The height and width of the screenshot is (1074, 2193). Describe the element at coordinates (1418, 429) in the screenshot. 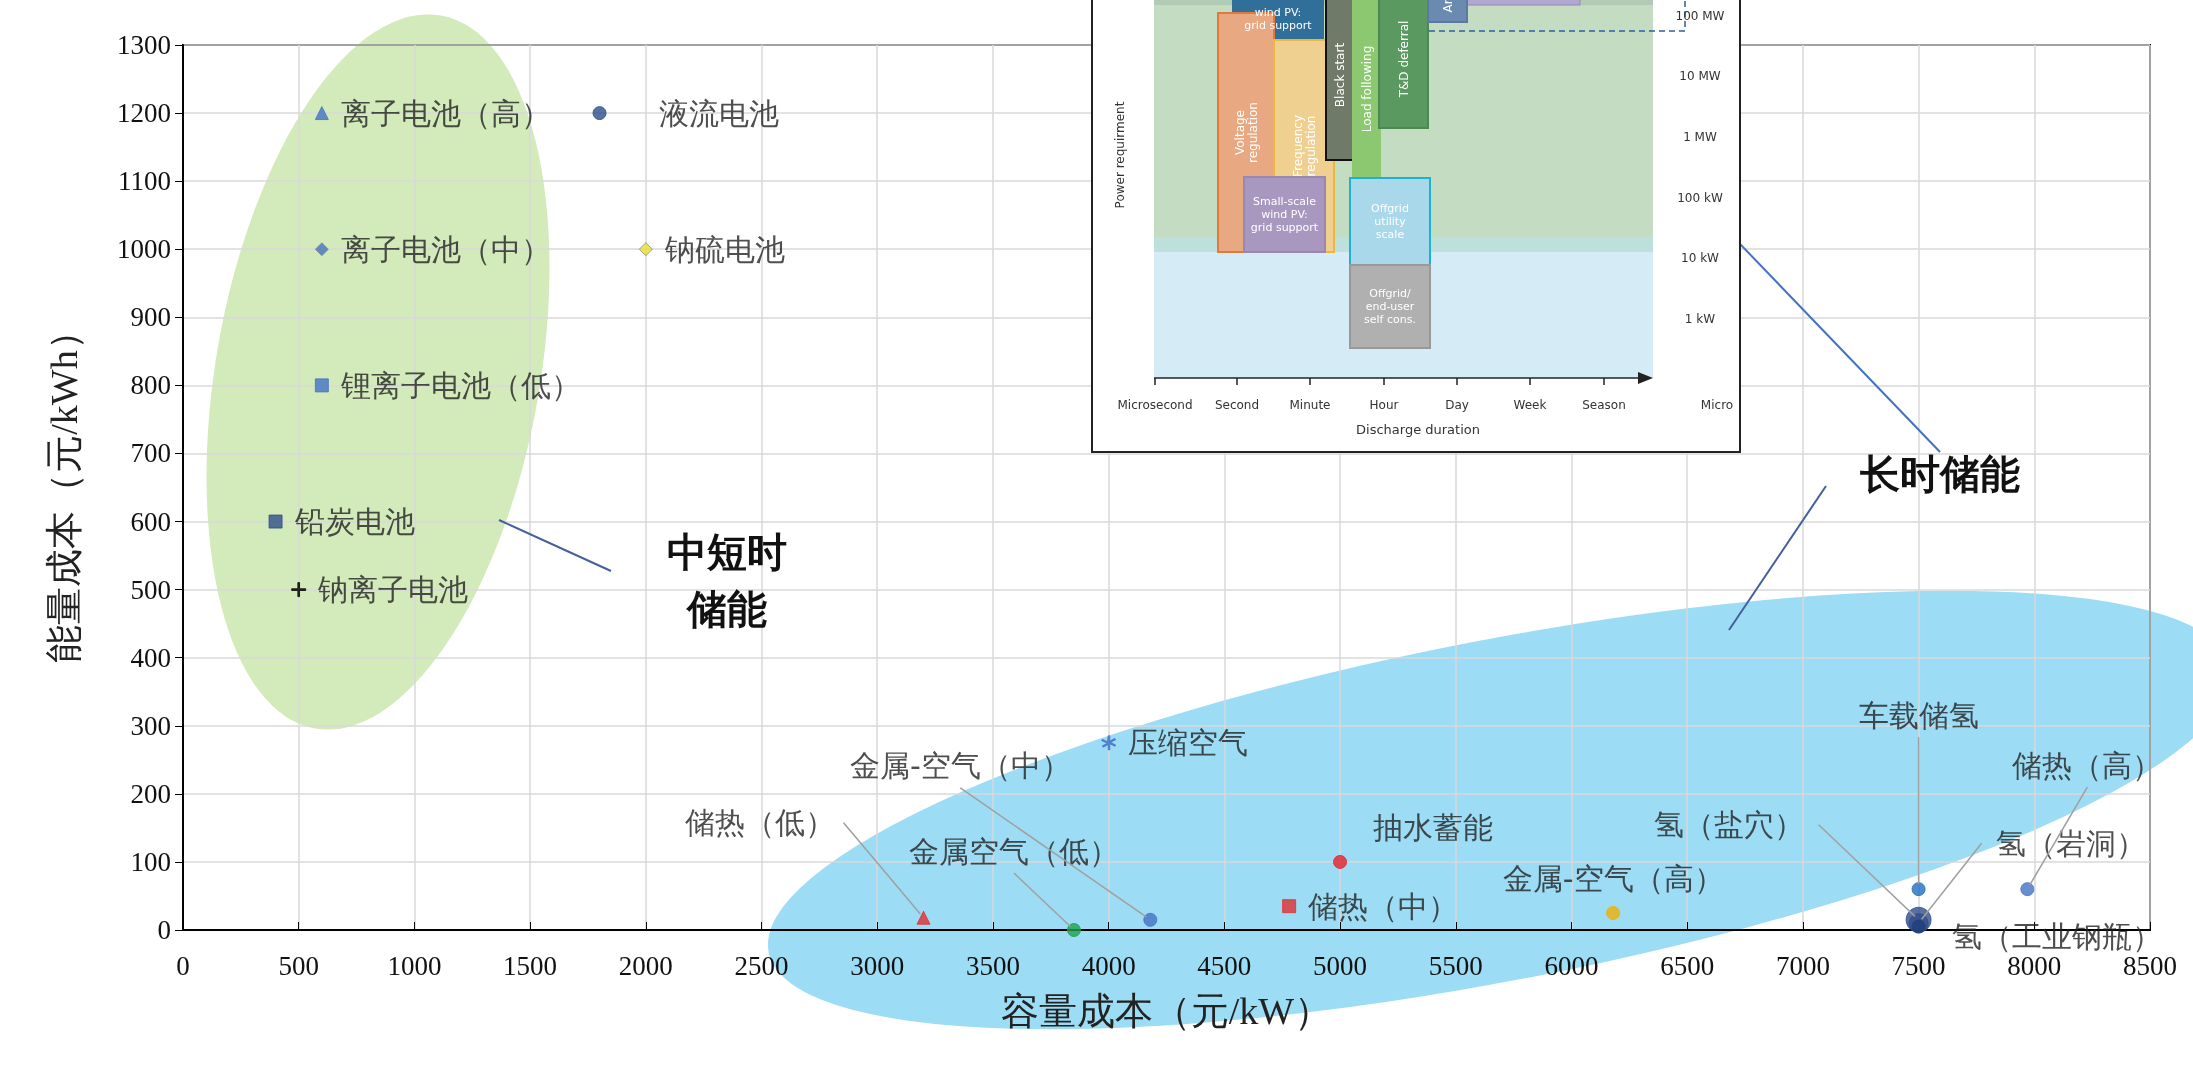

I see `text: Discharge duration` at that location.